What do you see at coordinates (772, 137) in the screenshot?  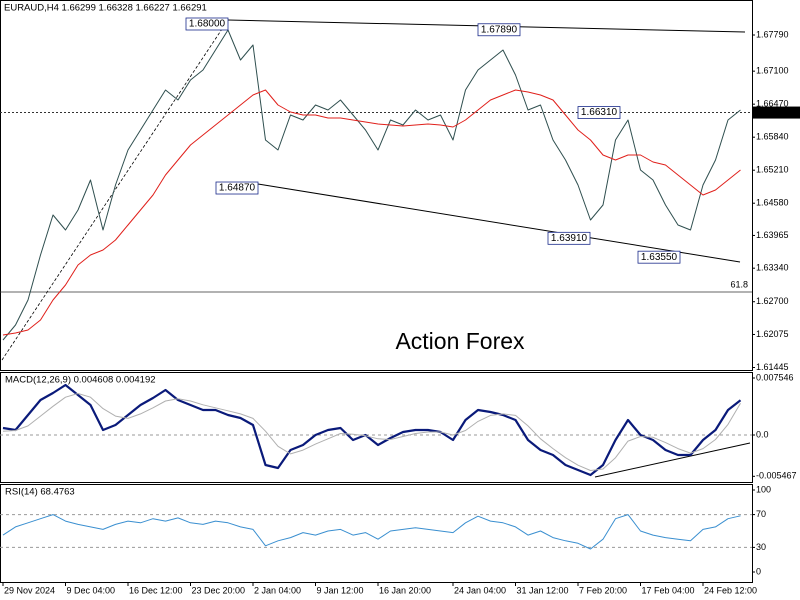 I see `y-tick-label: 1.65840` at bounding box center [772, 137].